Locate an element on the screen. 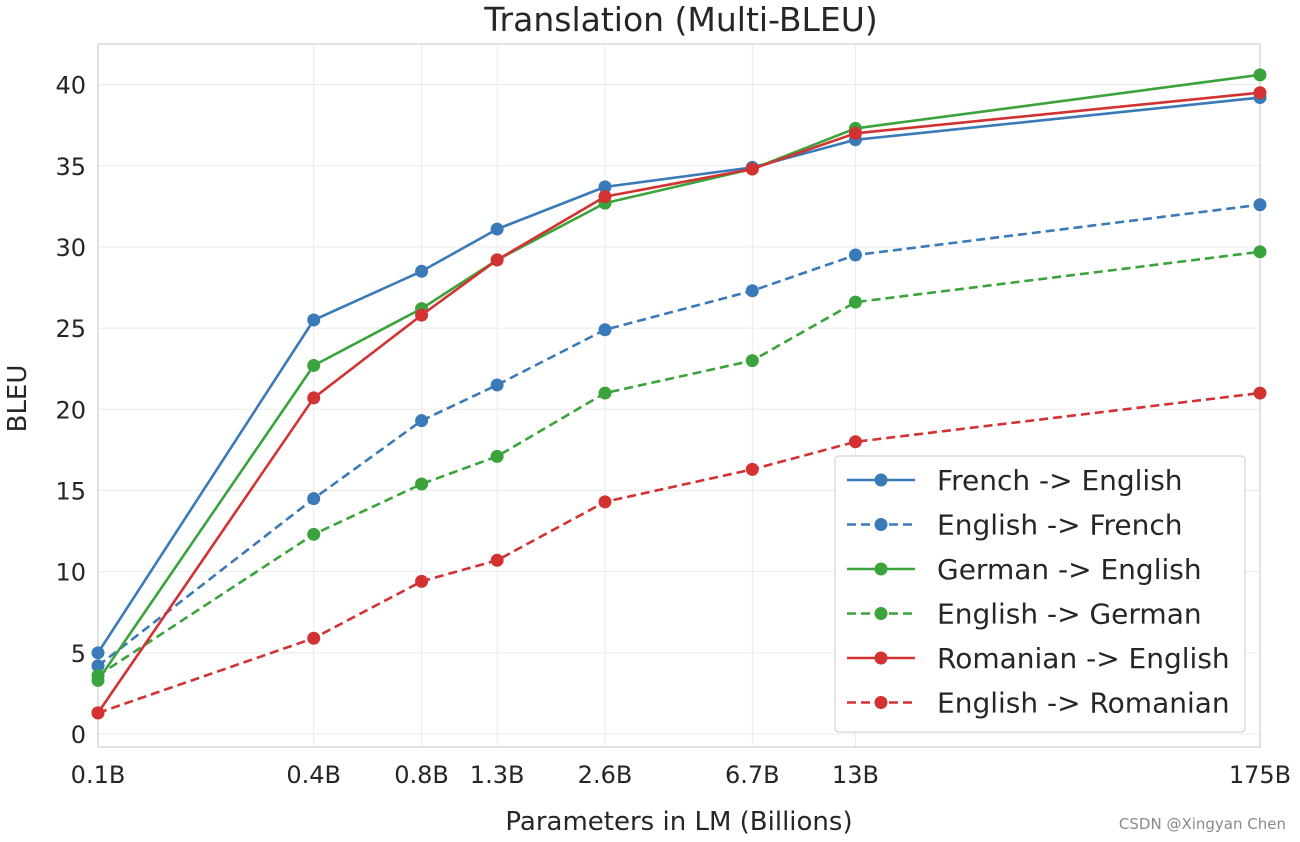 Image resolution: width=1300 pixels, height=842 pixels. legend-item: Romanian -> English is located at coordinates (1038, 658).